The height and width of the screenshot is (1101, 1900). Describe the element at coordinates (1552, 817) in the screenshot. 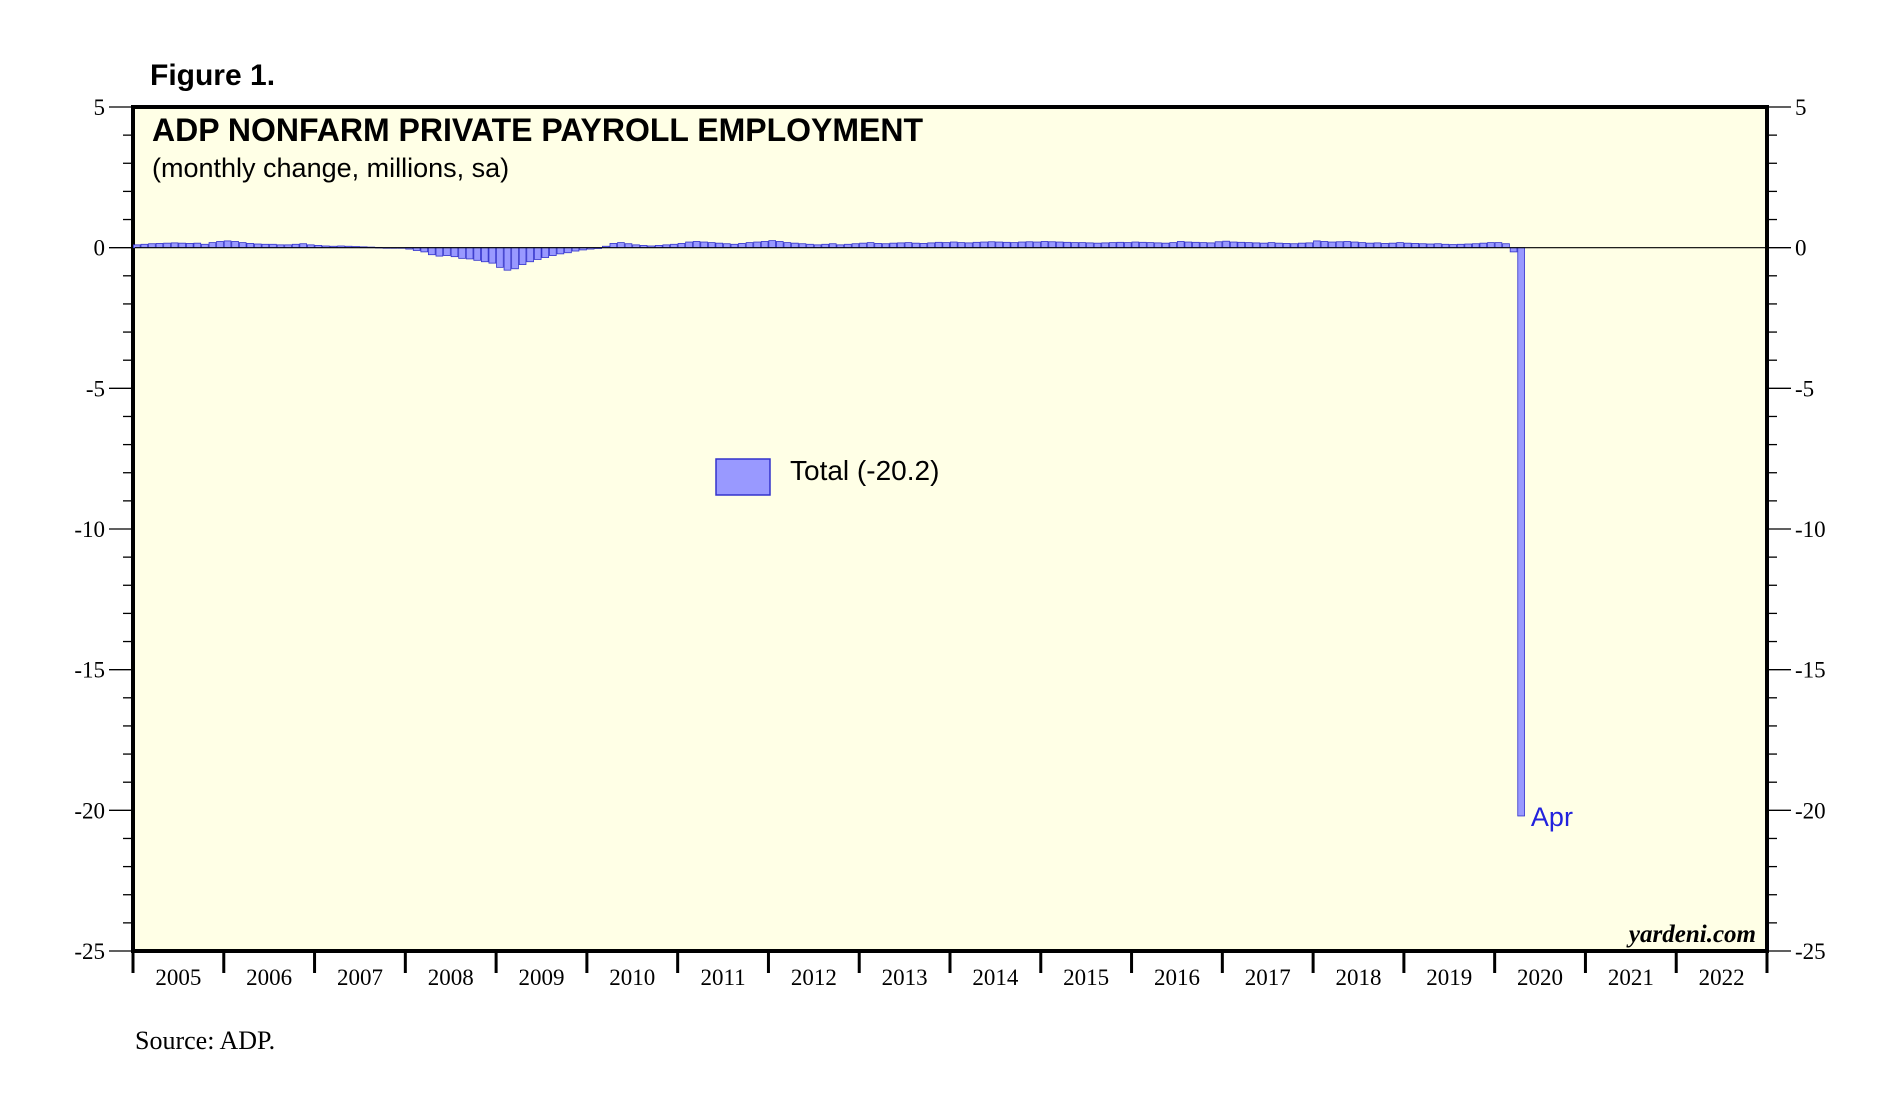

I see `annotation-apr: Apr` at that location.